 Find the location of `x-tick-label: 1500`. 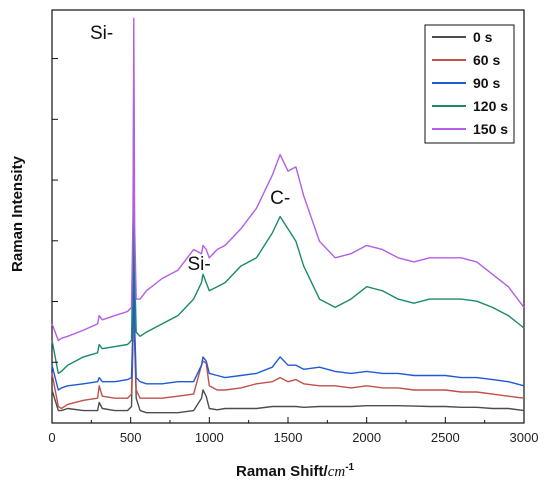

x-tick-label: 1500 is located at coordinates (288, 437).